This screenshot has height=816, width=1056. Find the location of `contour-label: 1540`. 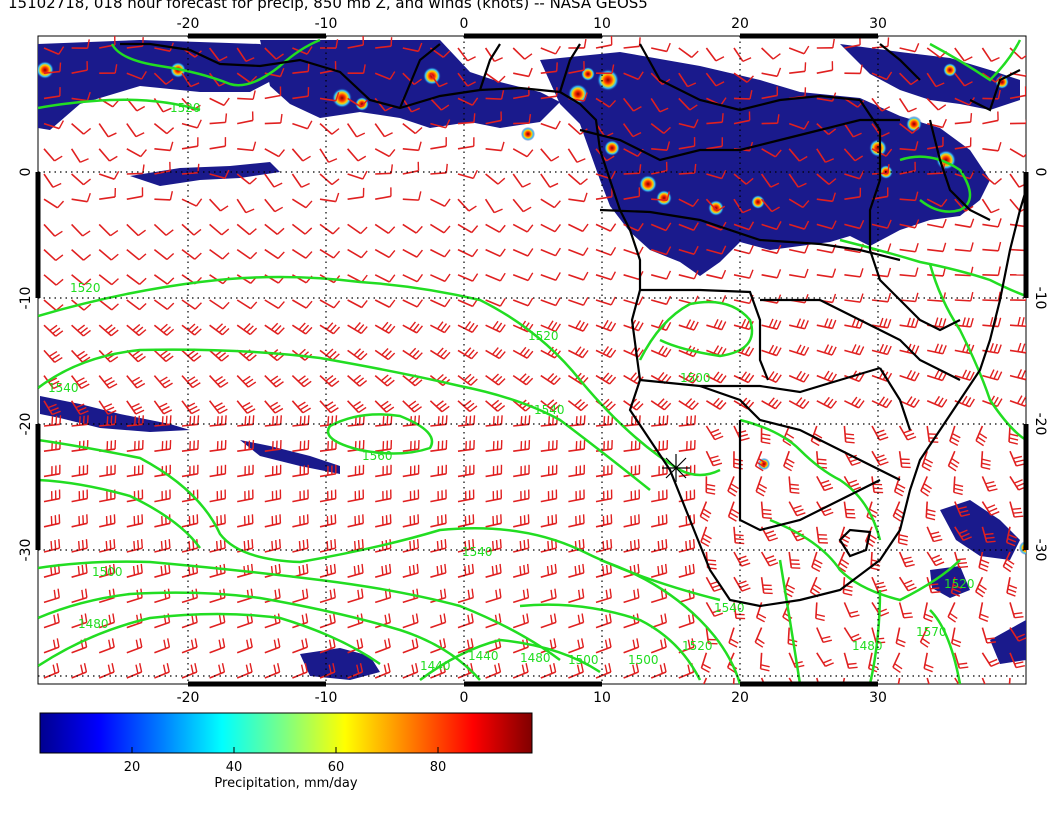

contour-label: 1540 is located at coordinates (549, 410).